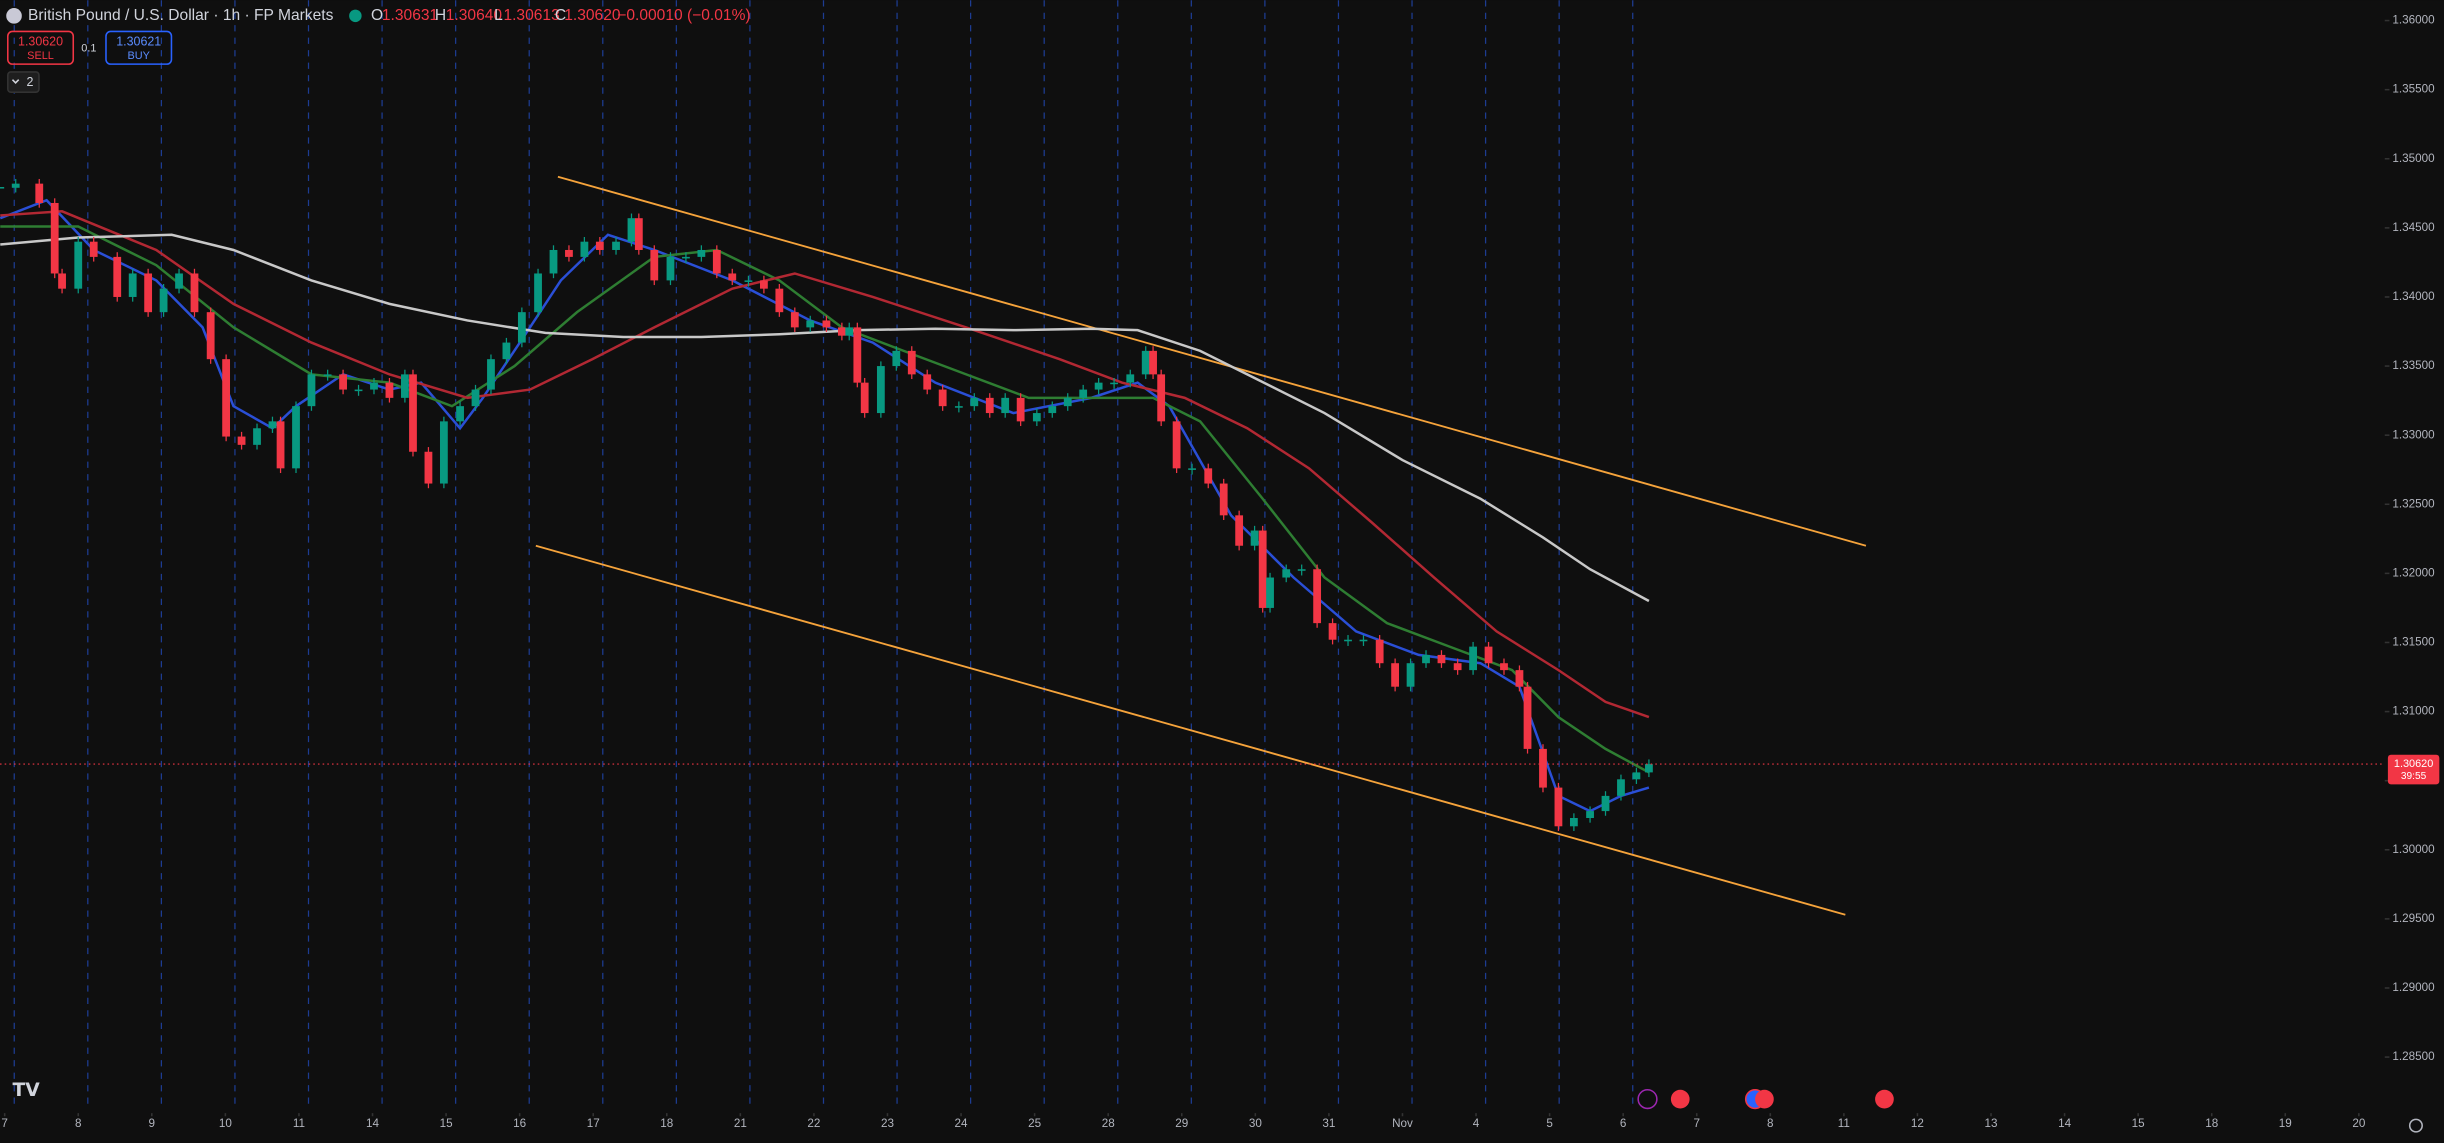 Image resolution: width=2444 pixels, height=1143 pixels. What do you see at coordinates (15, 81) in the screenshot?
I see `chevron-icon` at bounding box center [15, 81].